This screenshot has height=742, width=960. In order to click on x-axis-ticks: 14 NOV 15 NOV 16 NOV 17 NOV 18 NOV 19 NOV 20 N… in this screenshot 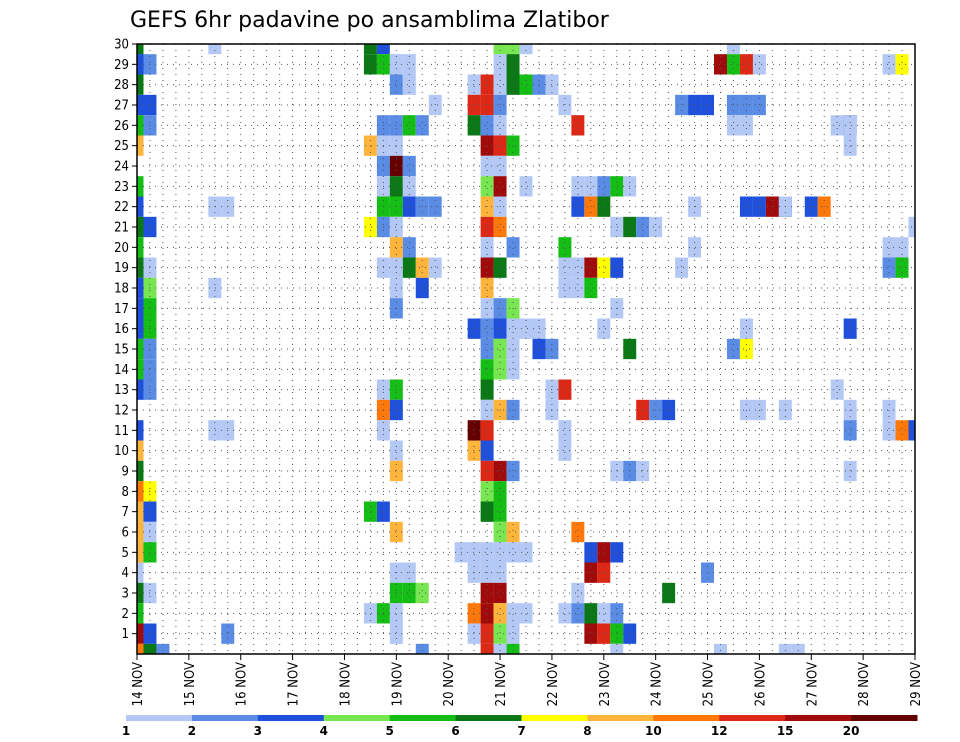, I will do `click(527, 680)`.